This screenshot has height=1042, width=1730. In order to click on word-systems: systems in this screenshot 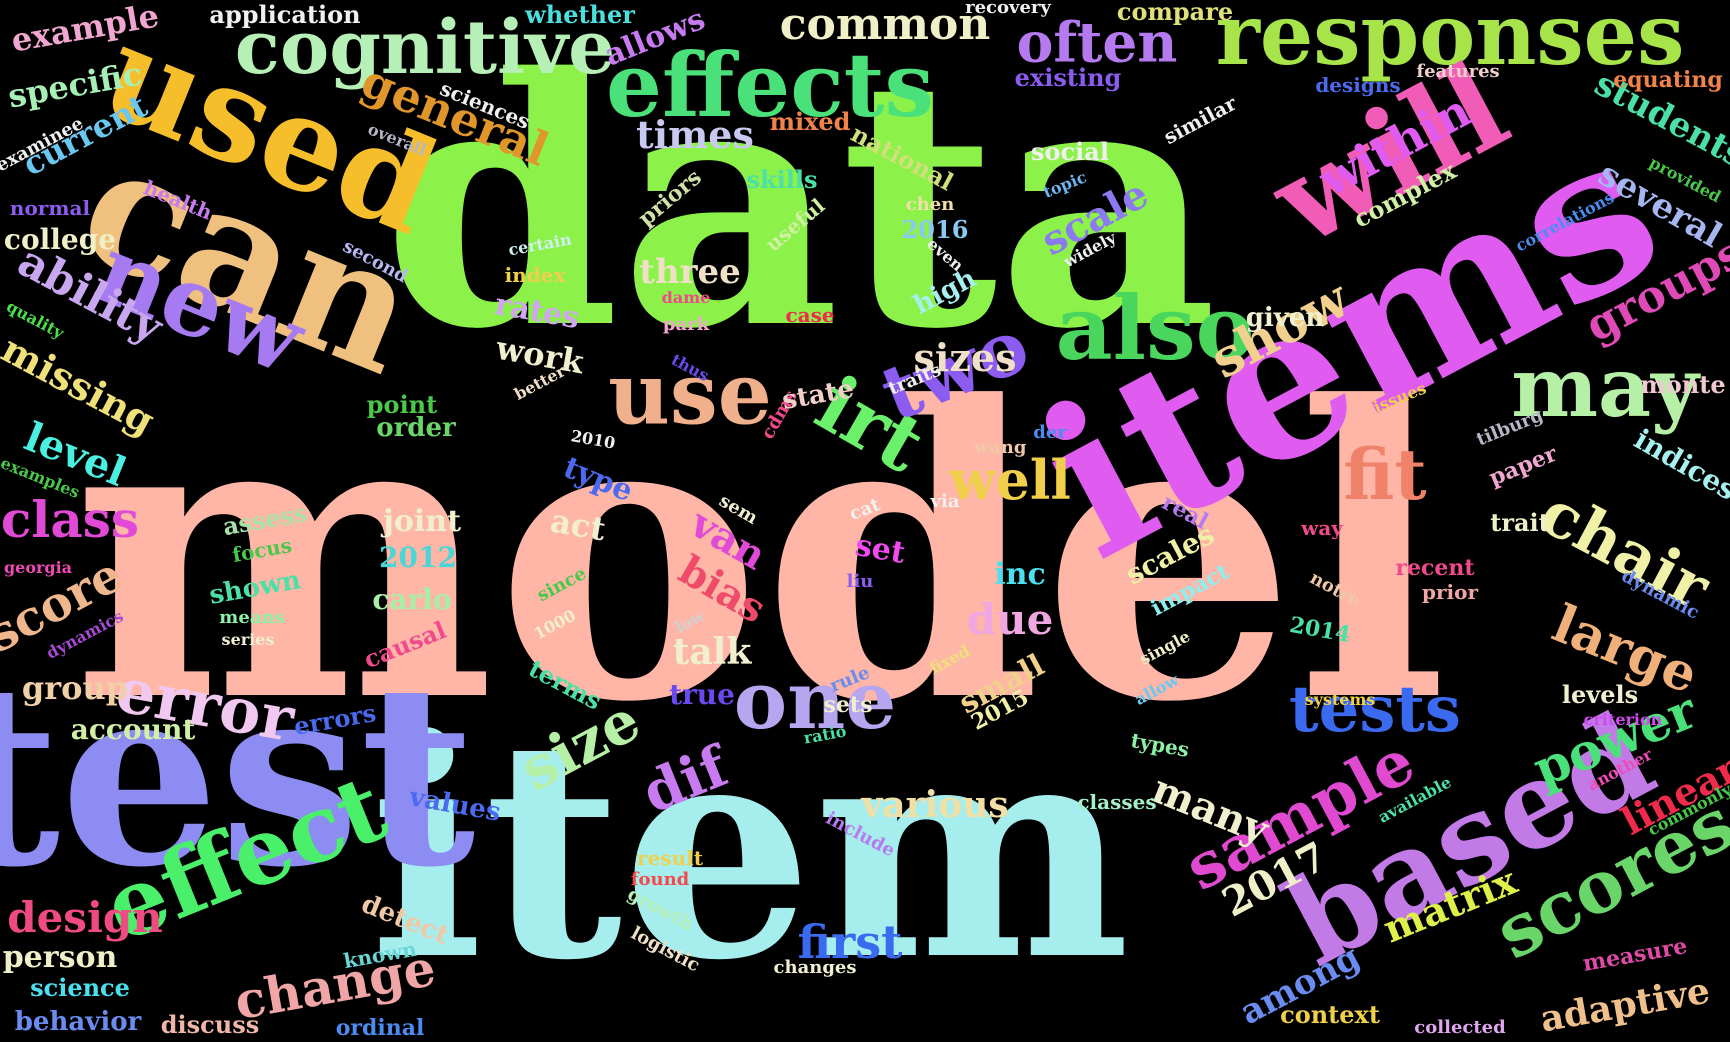, I will do `click(1340, 699)`.